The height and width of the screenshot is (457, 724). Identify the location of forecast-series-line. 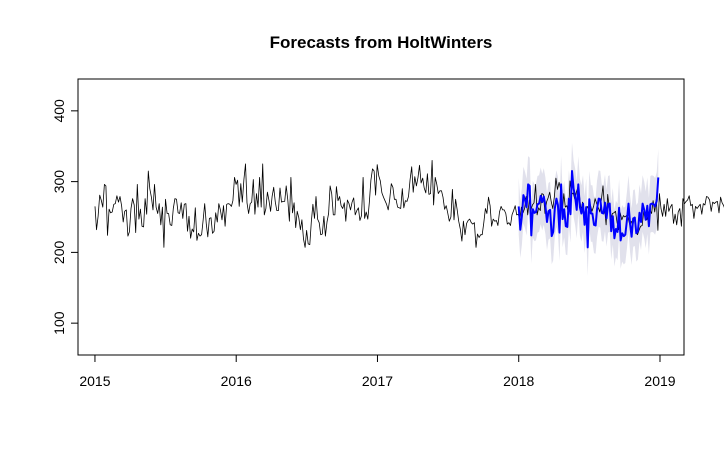
(588, 209).